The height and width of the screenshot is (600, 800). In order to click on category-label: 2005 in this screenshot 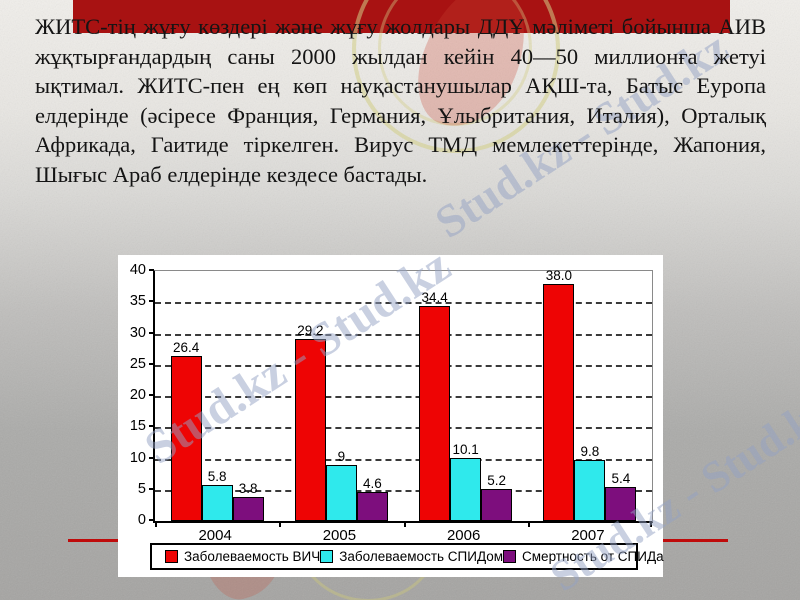, I will do `click(339, 535)`.